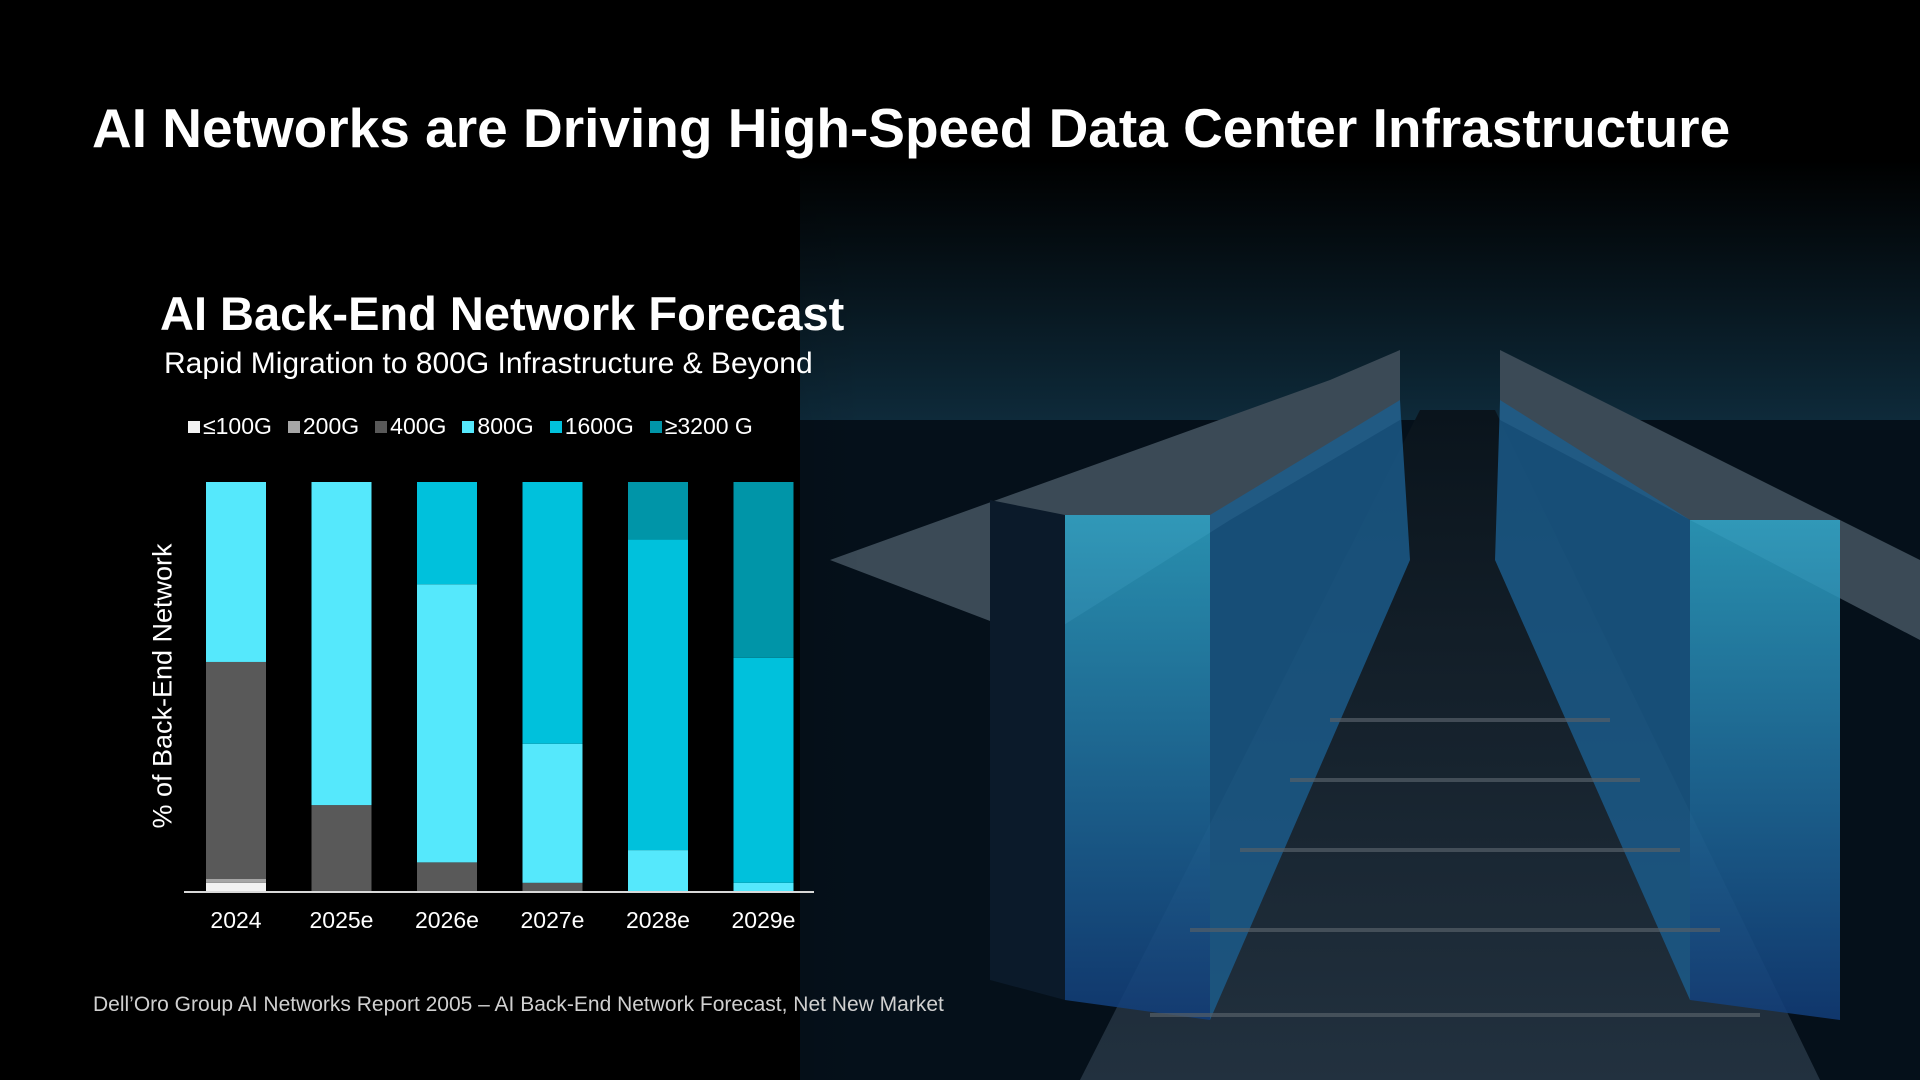  Describe the element at coordinates (505, 426) in the screenshot. I see `legend-label: 800G` at that location.